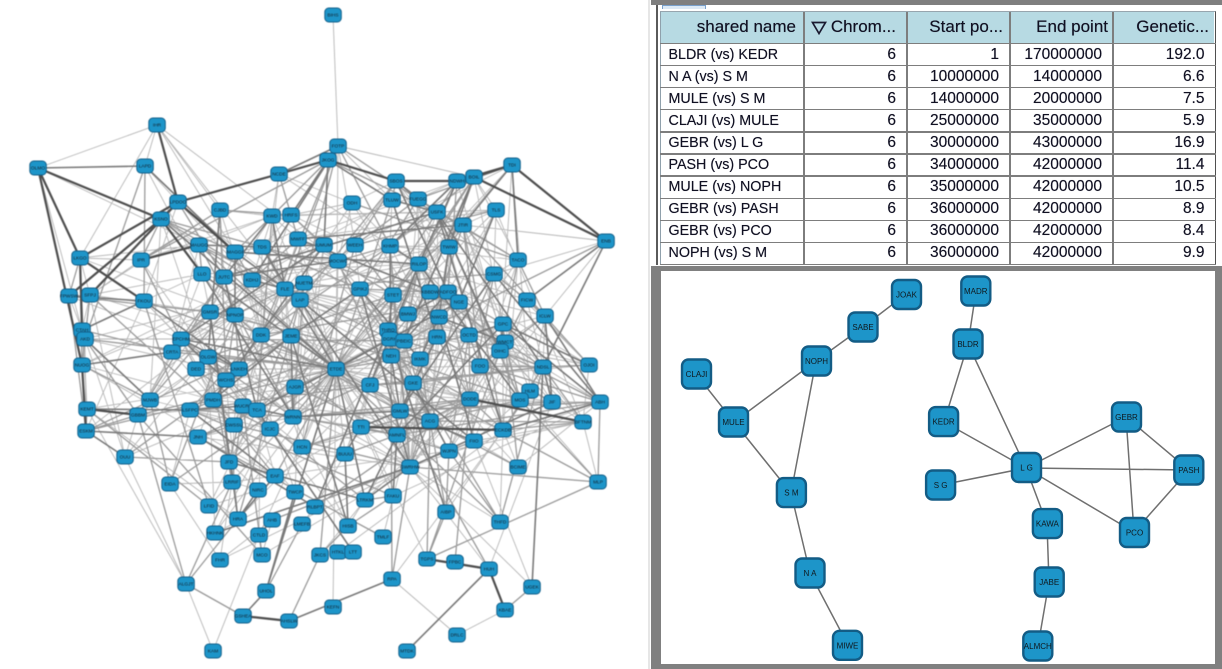  What do you see at coordinates (1126, 417) in the screenshot?
I see `svg-text: GEBR` at bounding box center [1126, 417].